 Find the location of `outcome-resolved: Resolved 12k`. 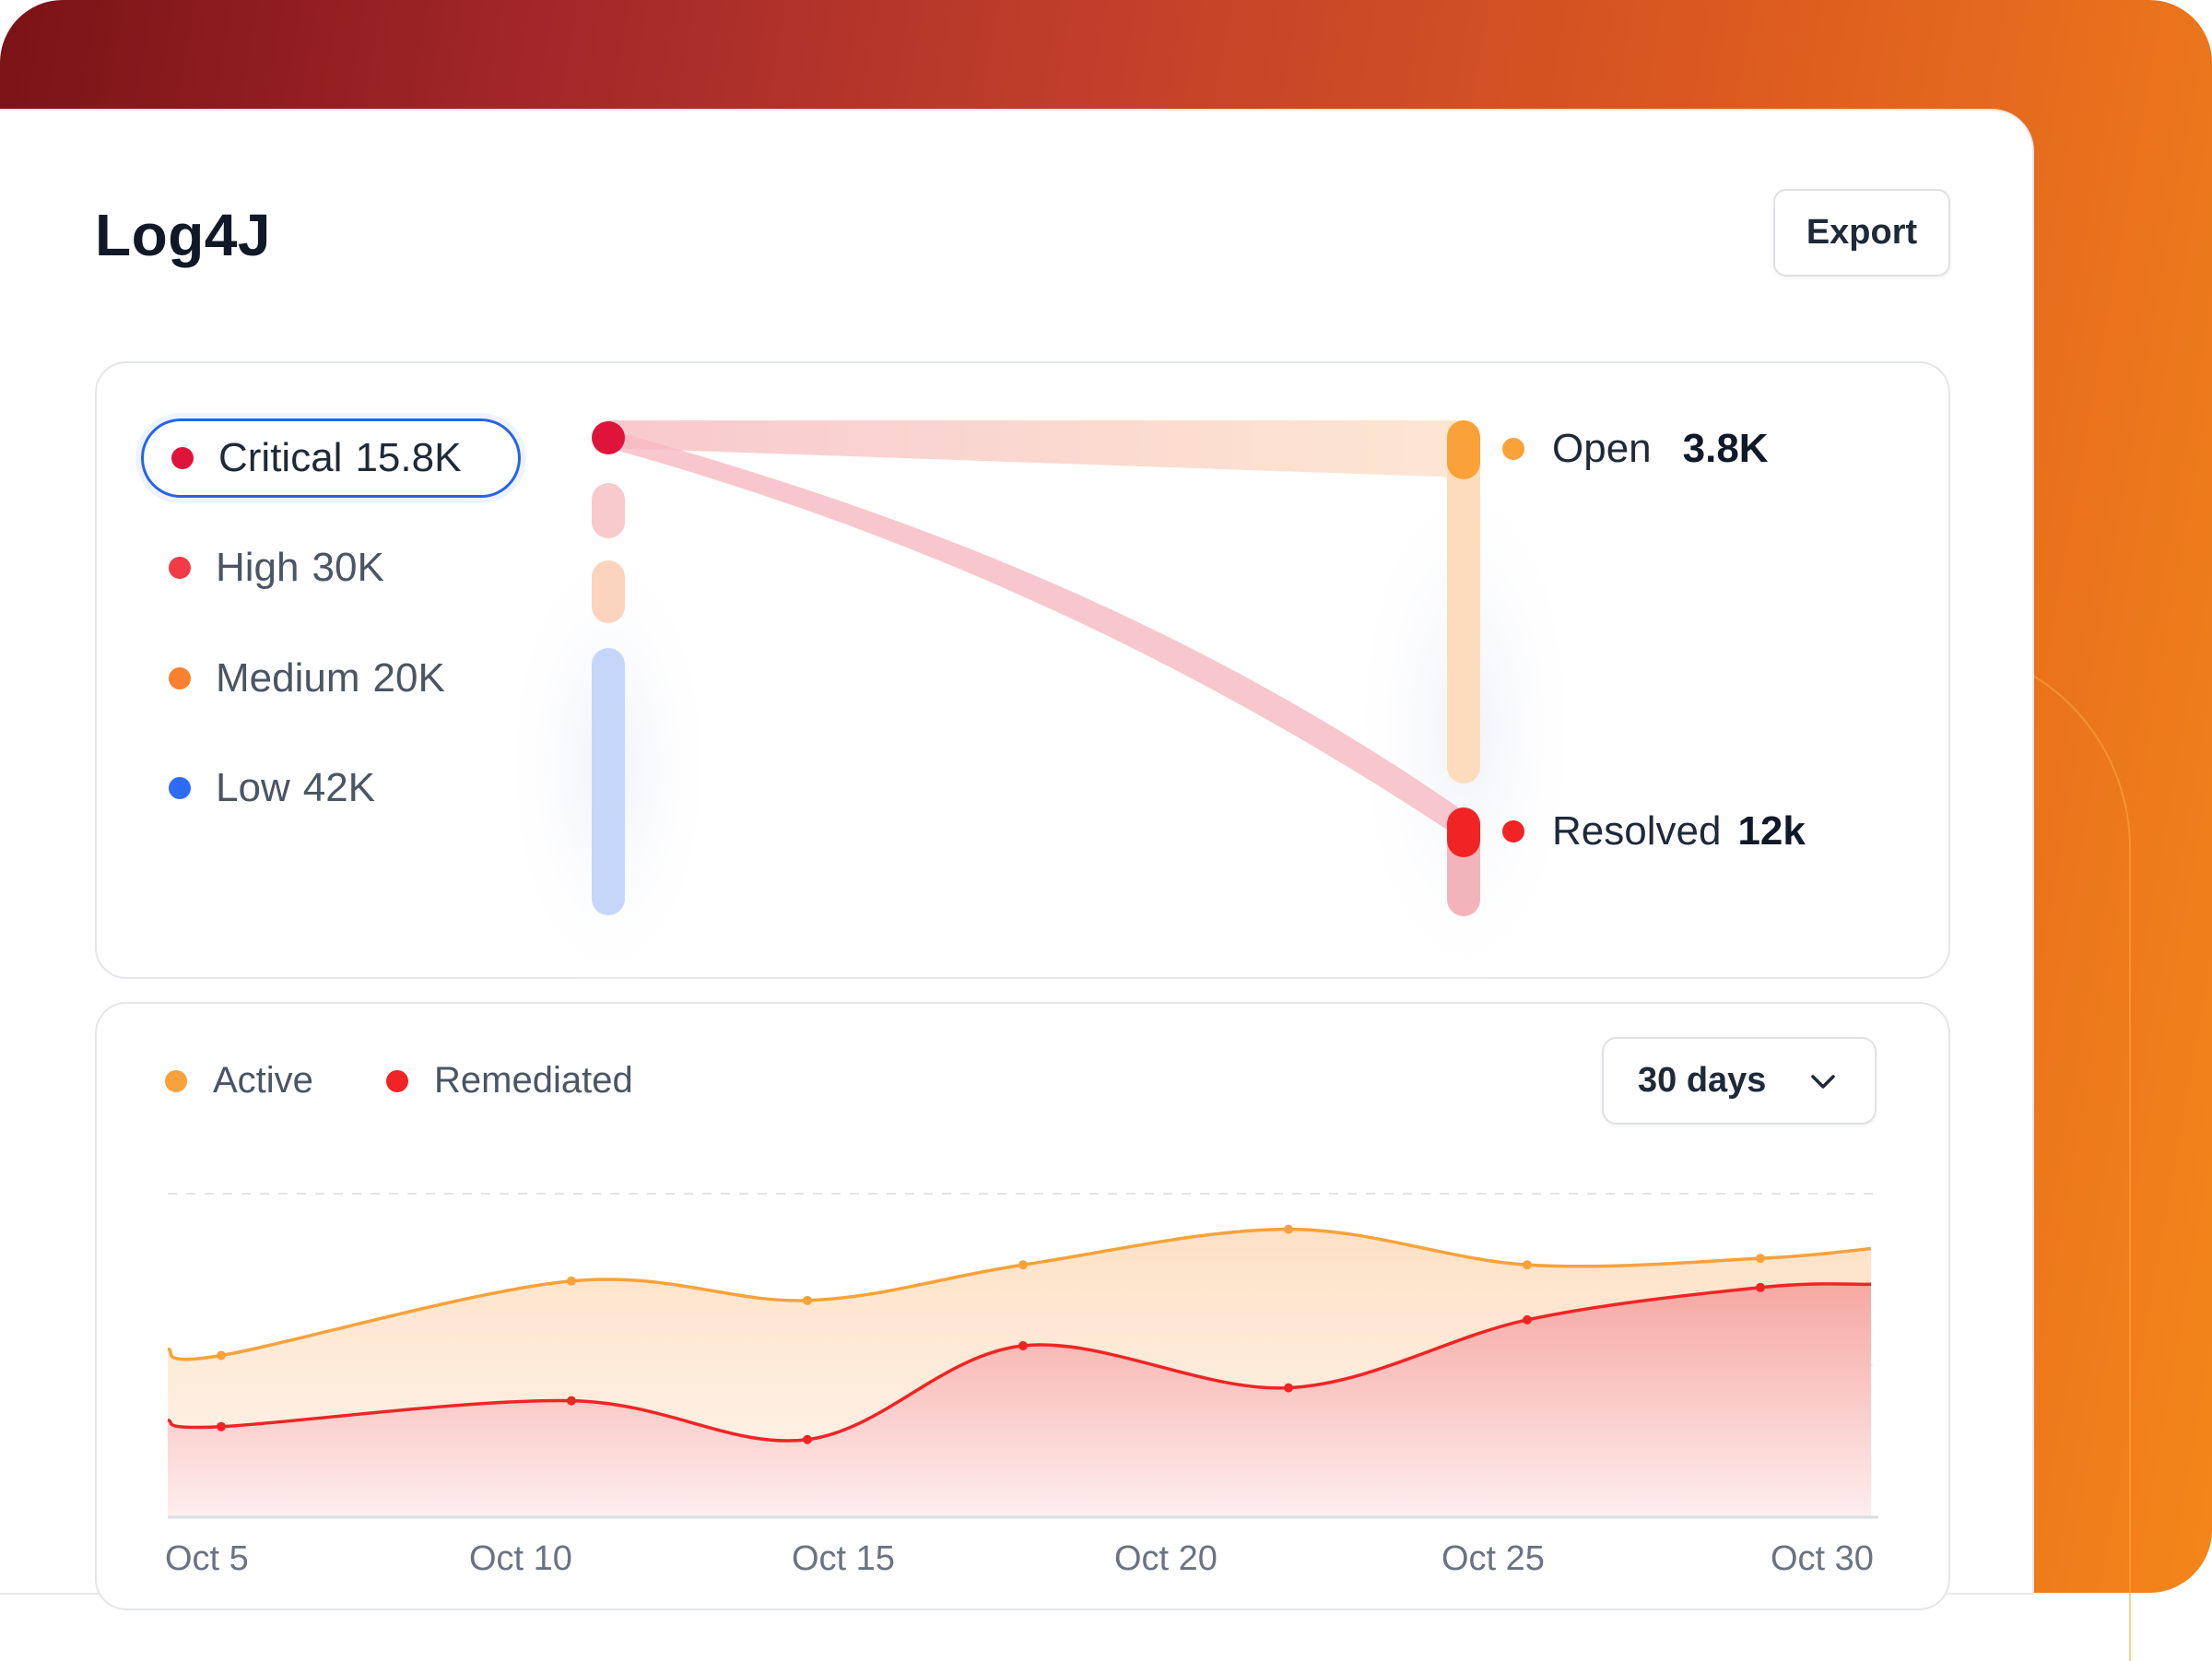

outcome-resolved: Resolved 12k is located at coordinates (1654, 831).